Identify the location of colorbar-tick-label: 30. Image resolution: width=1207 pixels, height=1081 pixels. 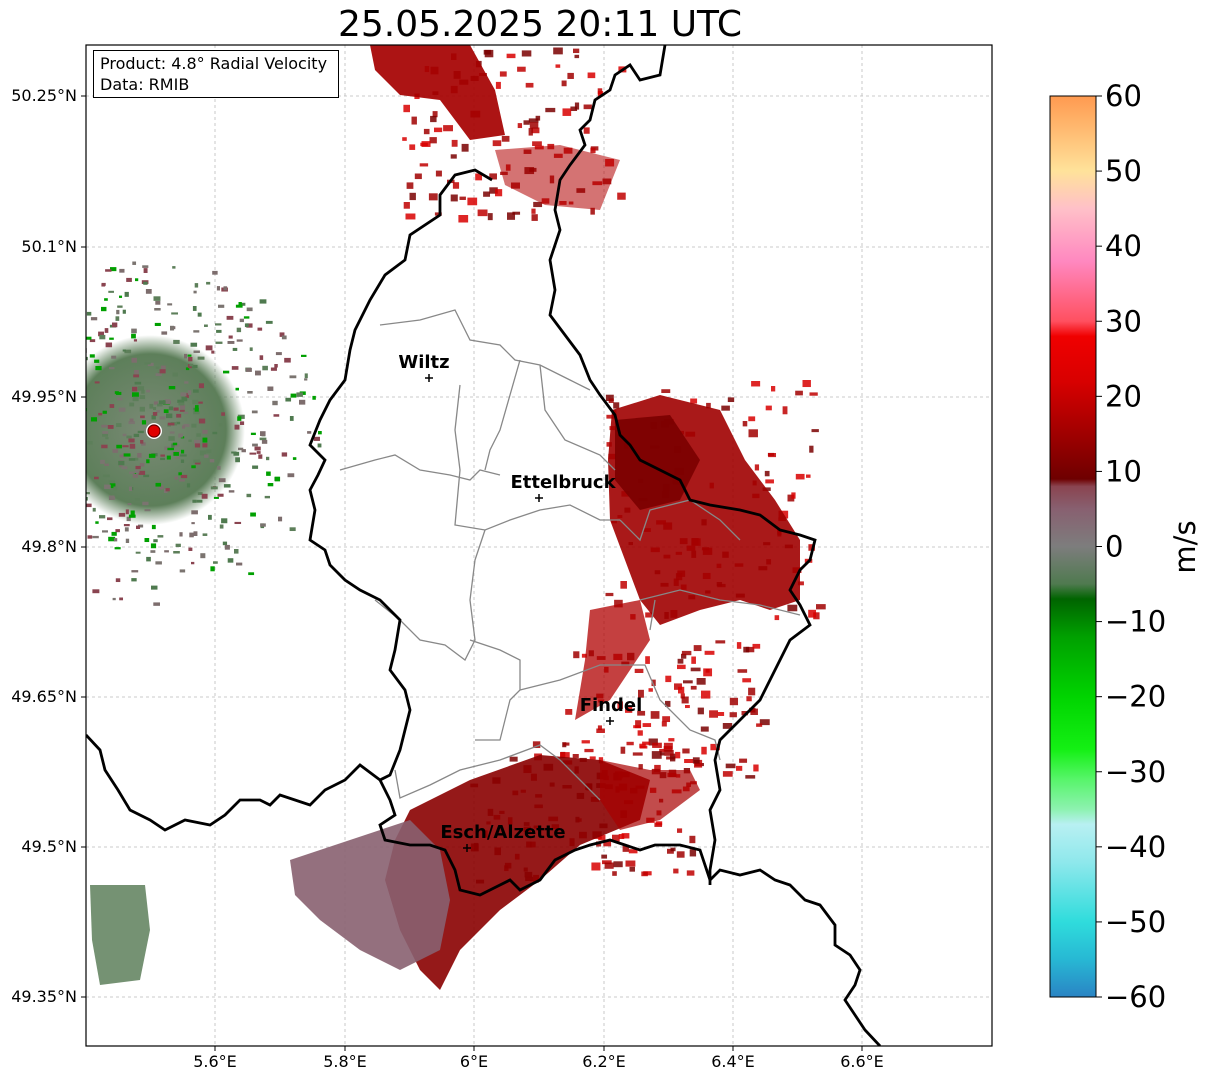
(1123, 321).